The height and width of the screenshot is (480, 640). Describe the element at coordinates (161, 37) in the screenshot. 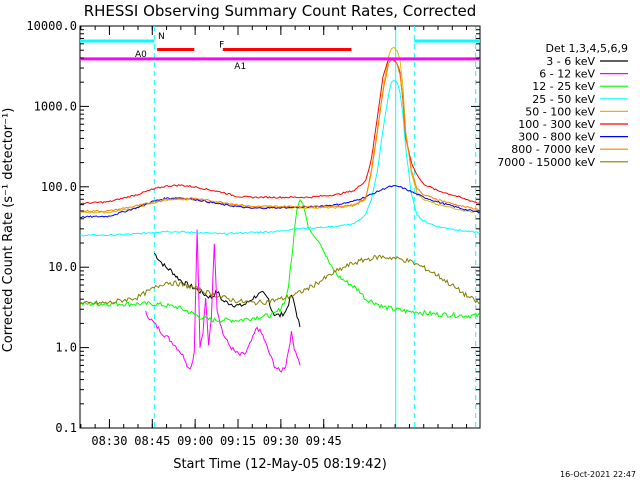

I see `flag-label-n: N` at that location.